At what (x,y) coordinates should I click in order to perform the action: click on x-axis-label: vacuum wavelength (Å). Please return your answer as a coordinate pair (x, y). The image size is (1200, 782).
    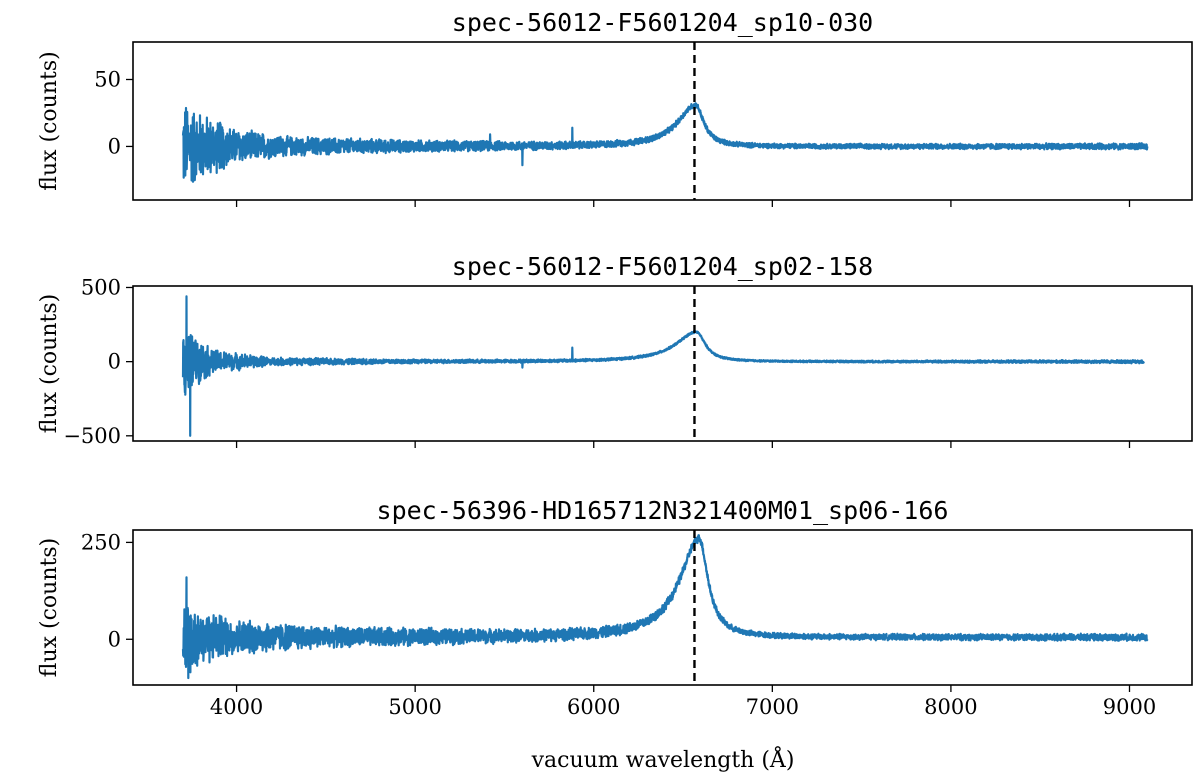
    Looking at the image, I should click on (663, 759).